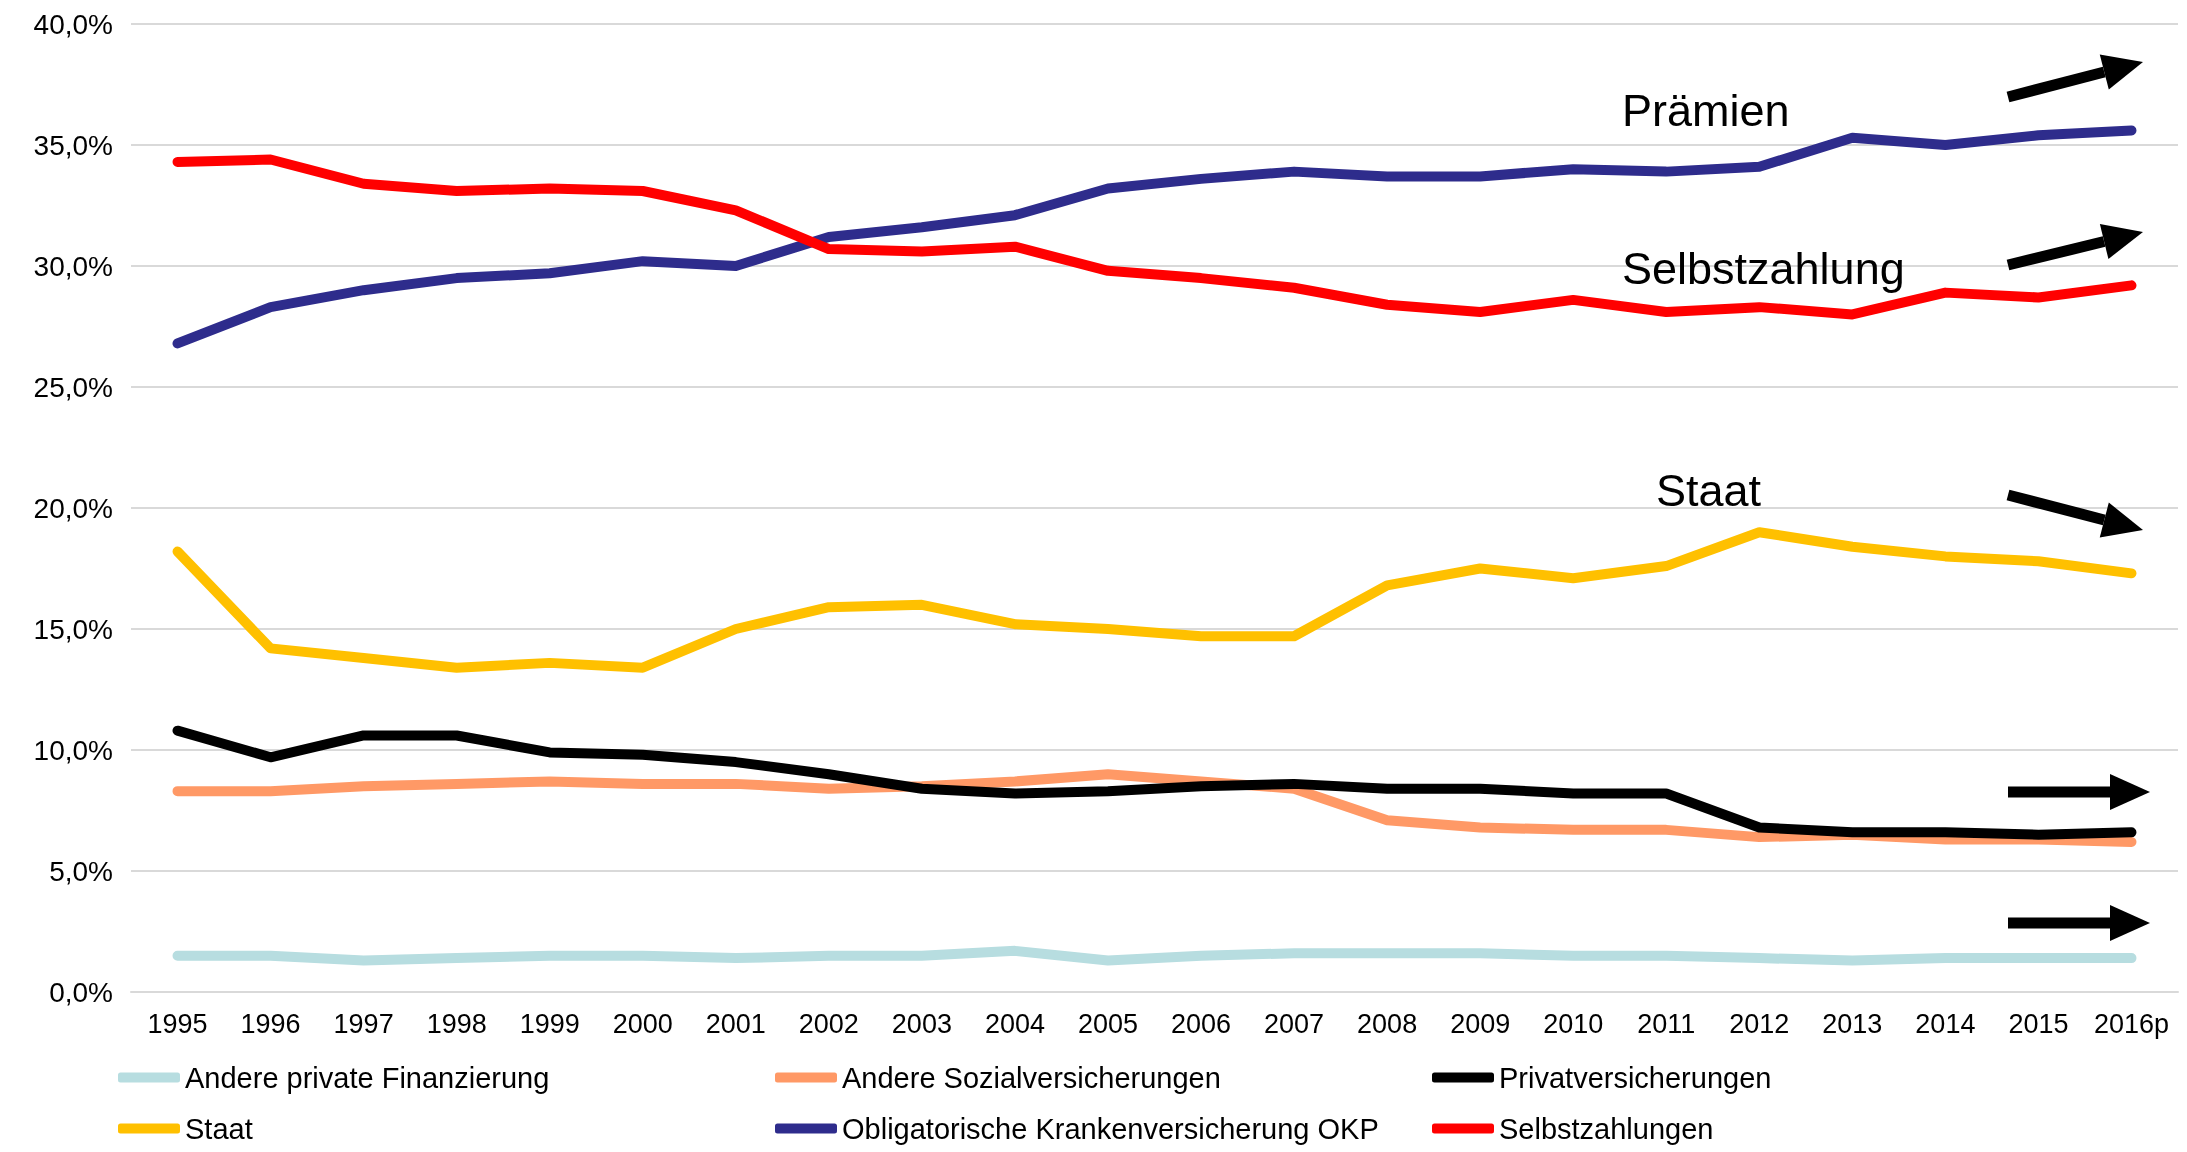 The width and height of the screenshot is (2187, 1152). I want to click on legend-label: Andere private Finanzierung, so click(367, 1077).